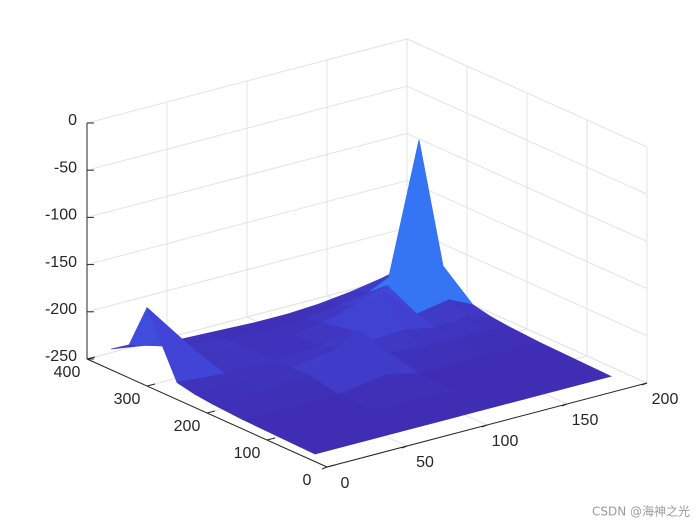 This screenshot has height=525, width=700. Describe the element at coordinates (65, 167) in the screenshot. I see `z-tick-label: -50` at that location.